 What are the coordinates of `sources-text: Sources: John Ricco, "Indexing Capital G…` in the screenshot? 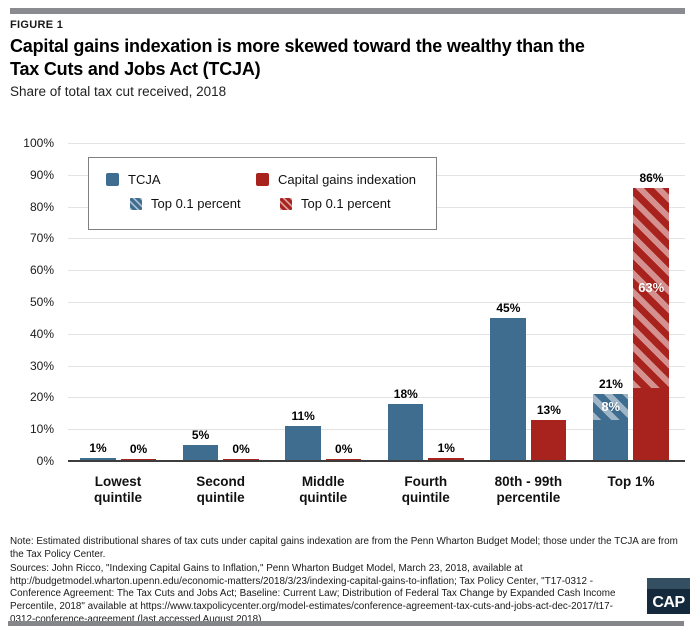 It's located at (313, 594).